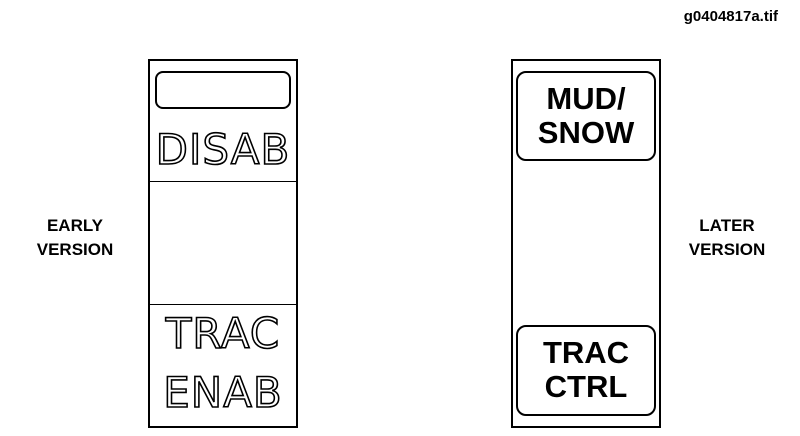 The width and height of the screenshot is (800, 436). I want to click on early-label-line-1: EARLY, so click(75, 225).